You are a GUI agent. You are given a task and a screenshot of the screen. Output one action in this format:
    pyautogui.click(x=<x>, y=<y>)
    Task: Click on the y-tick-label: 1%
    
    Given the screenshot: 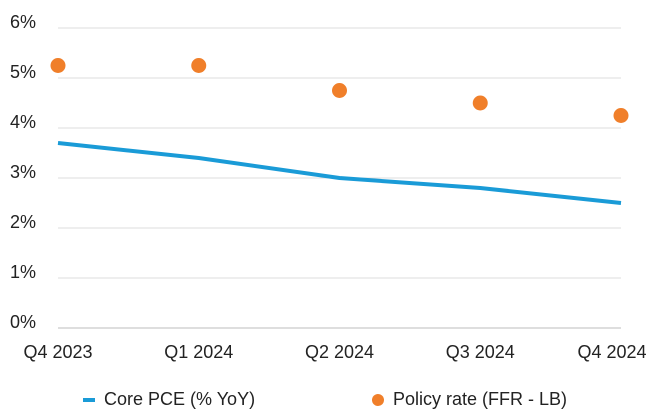 What is the action you would take?
    pyautogui.click(x=23, y=272)
    